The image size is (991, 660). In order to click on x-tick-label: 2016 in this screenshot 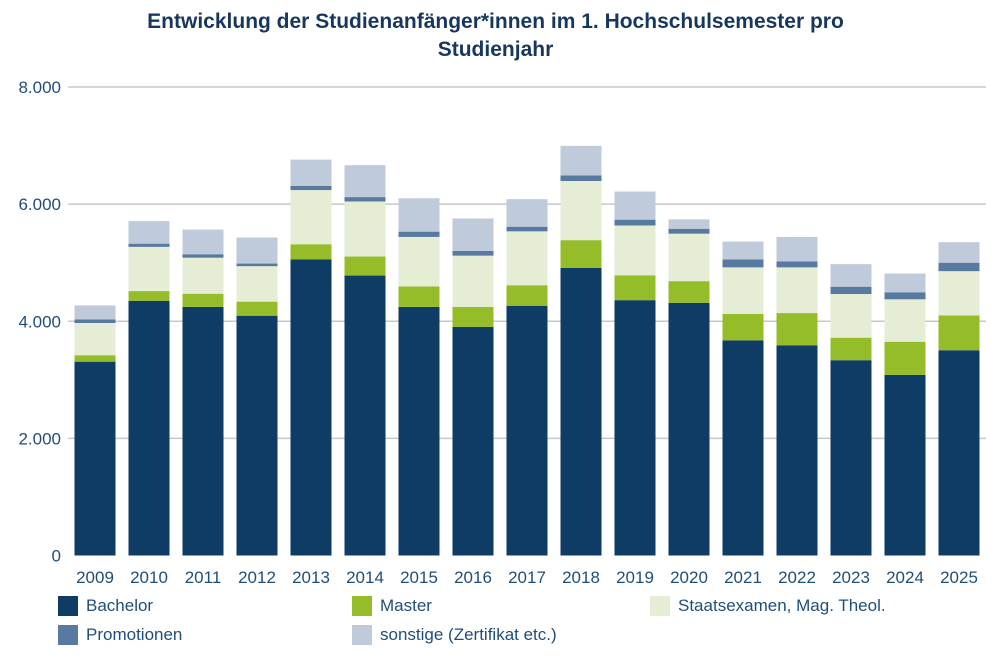, I will do `click(473, 577)`.